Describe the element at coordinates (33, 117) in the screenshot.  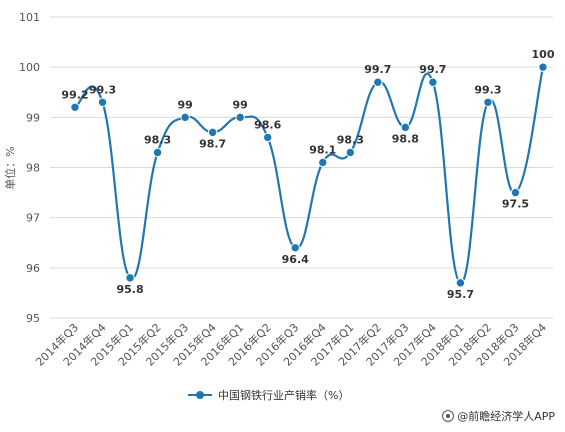
I see `y-tick-label: 99` at that location.